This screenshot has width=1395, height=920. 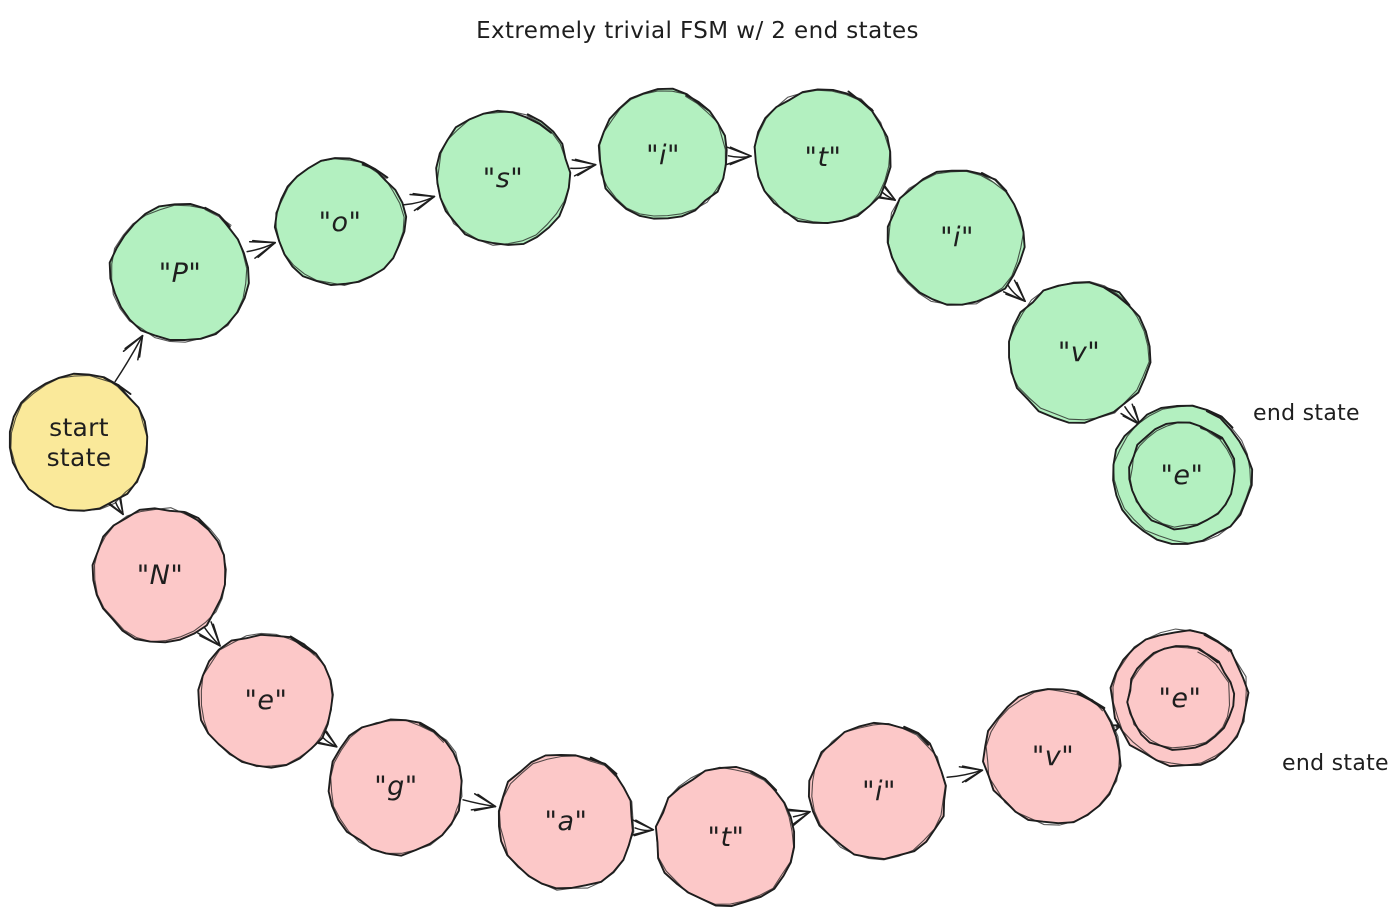 I want to click on node-label-p-N: "N", so click(x=160, y=575).